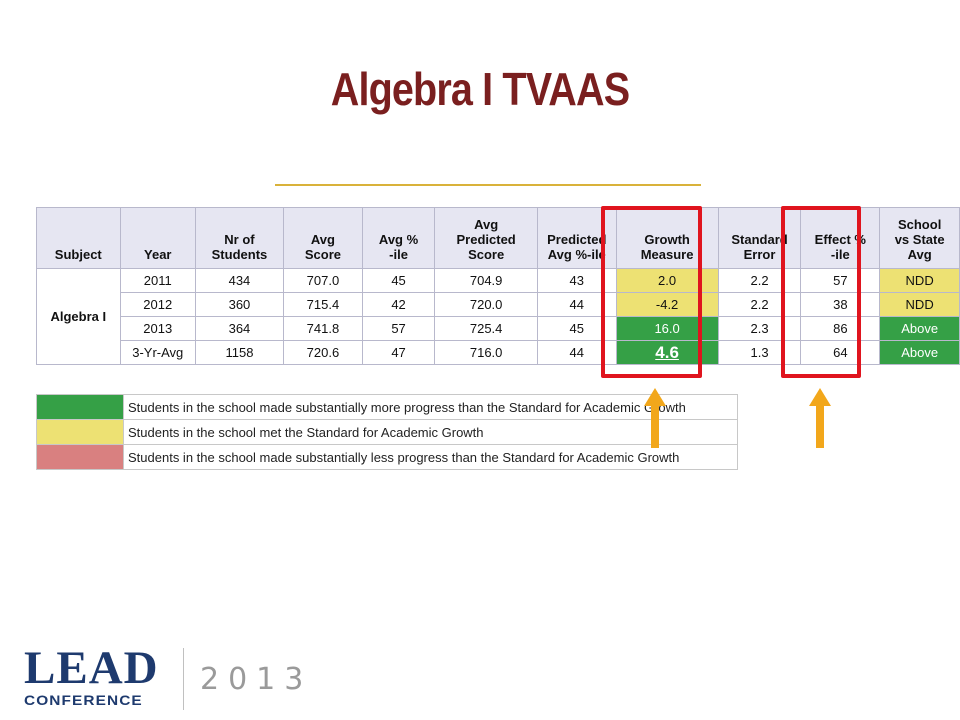 This screenshot has height=720, width=960. I want to click on cell-year: 2013, so click(157, 328).